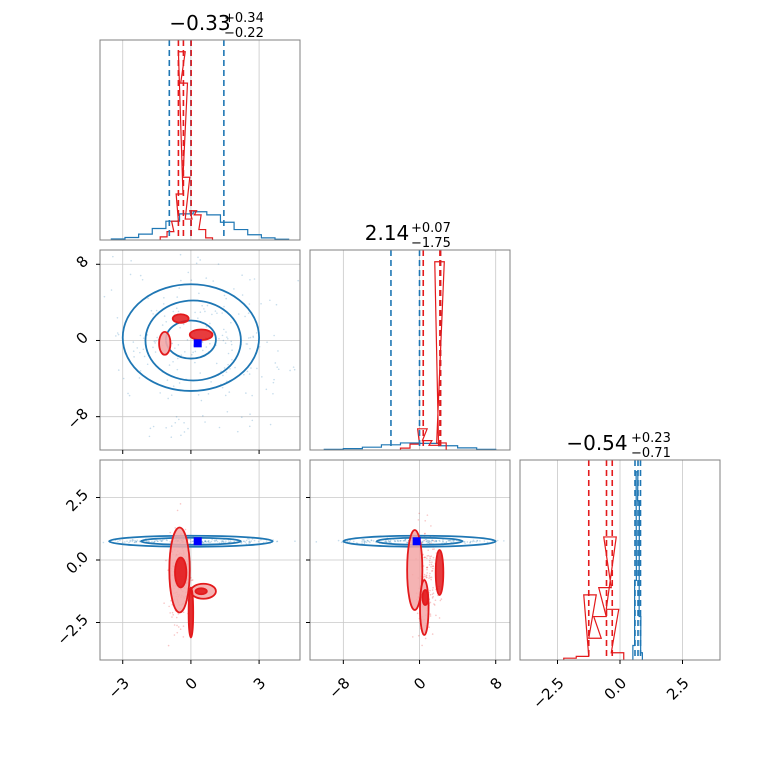 Image resolution: width=760 pixels, height=760 pixels. I want to click on contour-panel-p1-p3-truth-marker, so click(197, 541).